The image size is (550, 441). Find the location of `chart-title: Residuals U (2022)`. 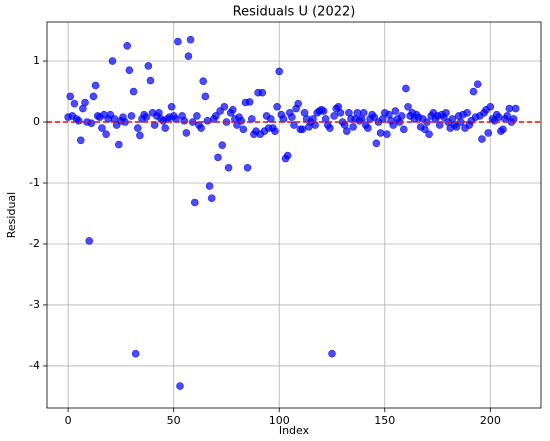

chart-title: Residuals U (2022) is located at coordinates (294, 12).